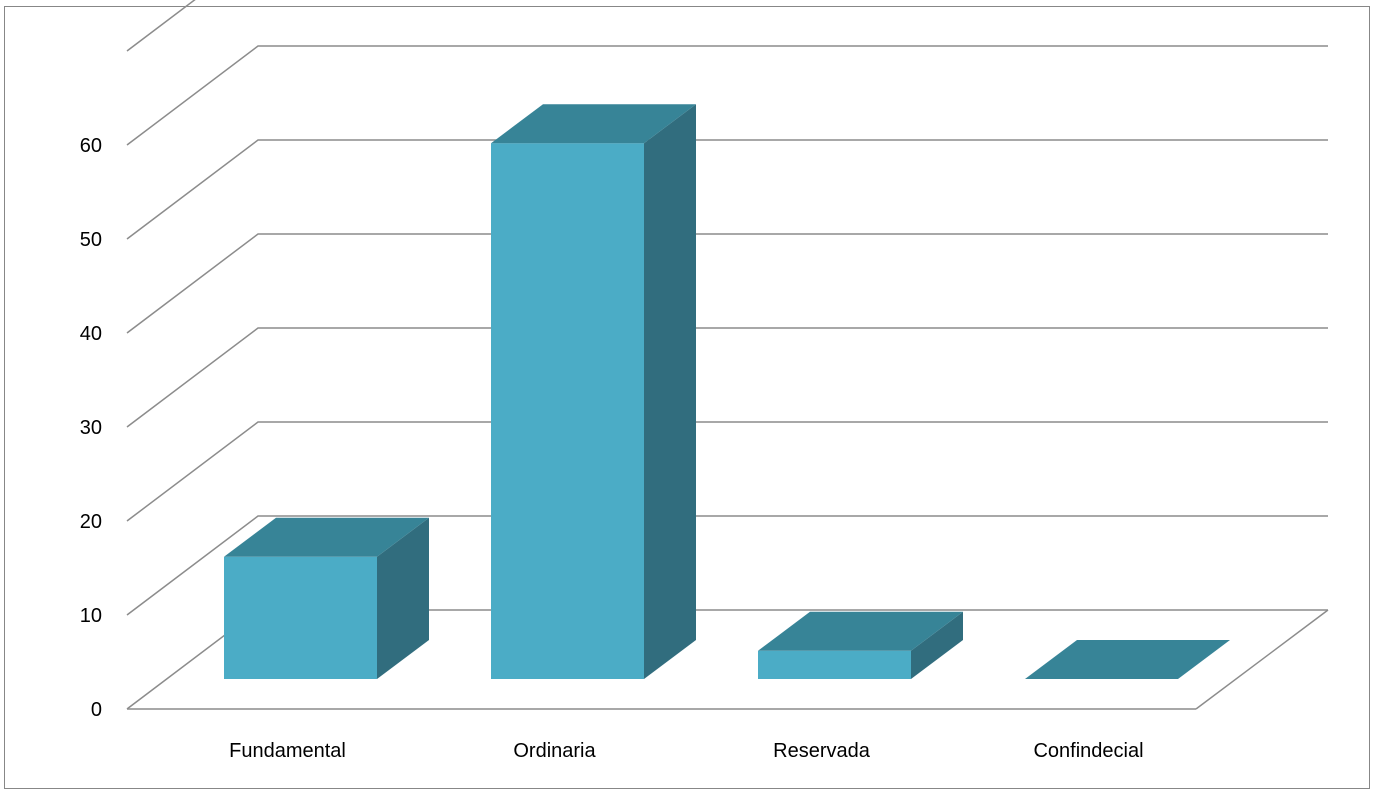 This screenshot has height=793, width=1378. What do you see at coordinates (554, 751) in the screenshot?
I see `x-tick-label: Ordinaria` at bounding box center [554, 751].